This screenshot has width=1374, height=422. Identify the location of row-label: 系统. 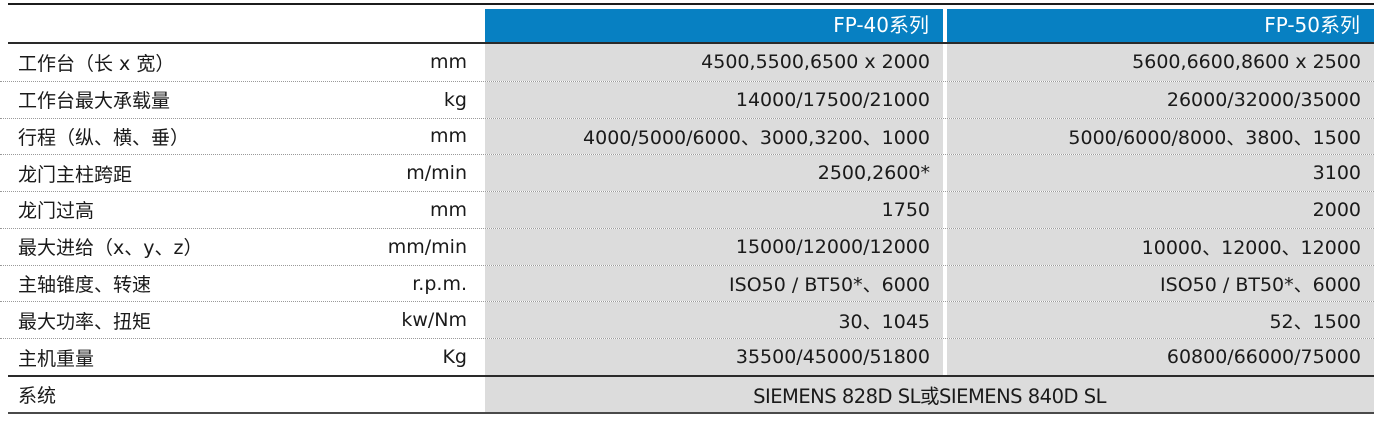
(37, 396).